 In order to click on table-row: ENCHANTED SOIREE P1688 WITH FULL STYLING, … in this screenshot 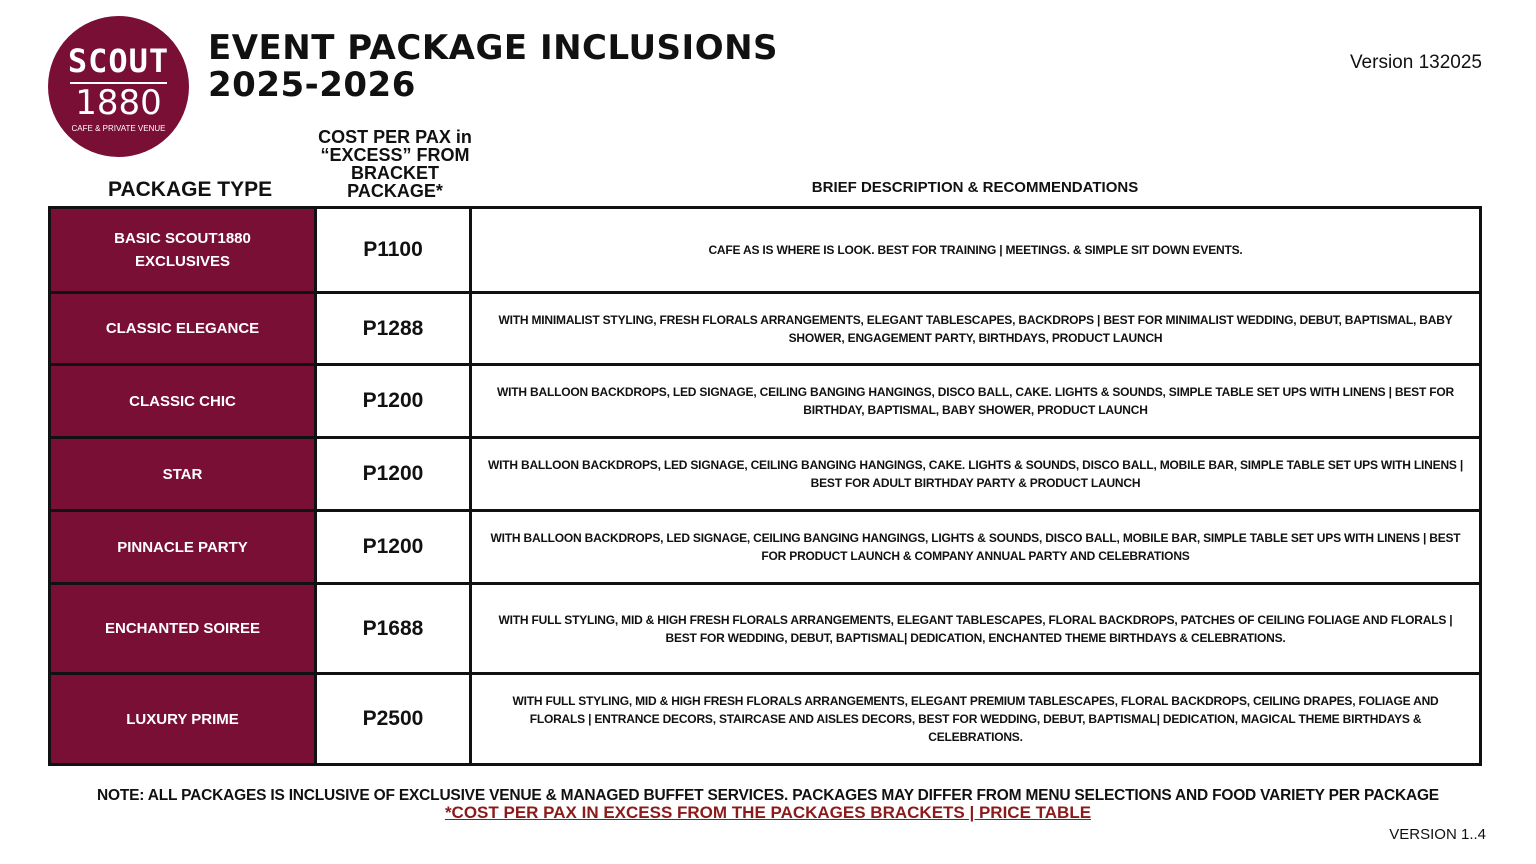, I will do `click(765, 628)`.